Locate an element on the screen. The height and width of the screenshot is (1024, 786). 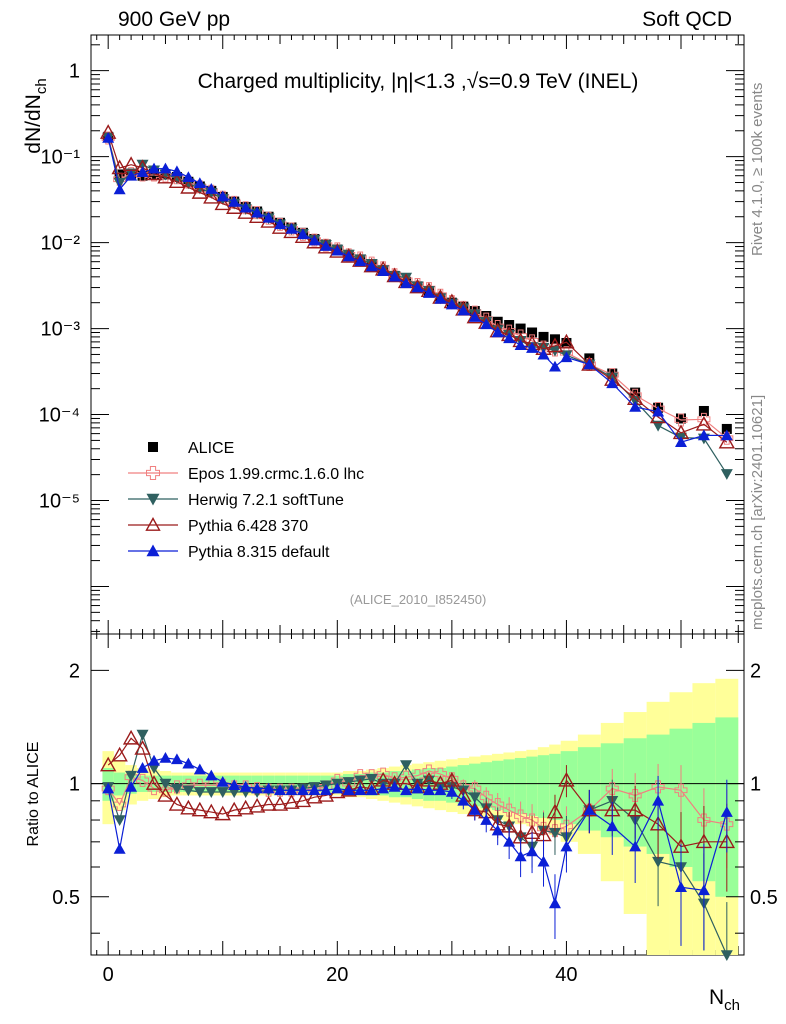
ratio-tick-label: 2 is located at coordinates (74, 671).